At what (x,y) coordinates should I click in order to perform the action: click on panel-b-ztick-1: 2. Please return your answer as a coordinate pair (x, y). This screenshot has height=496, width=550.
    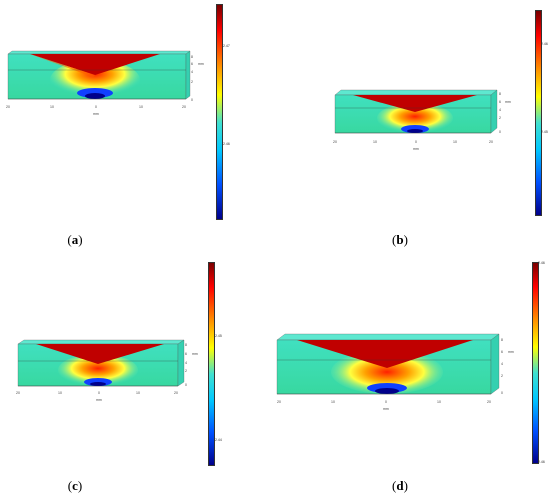
    Looking at the image, I should click on (500, 118).